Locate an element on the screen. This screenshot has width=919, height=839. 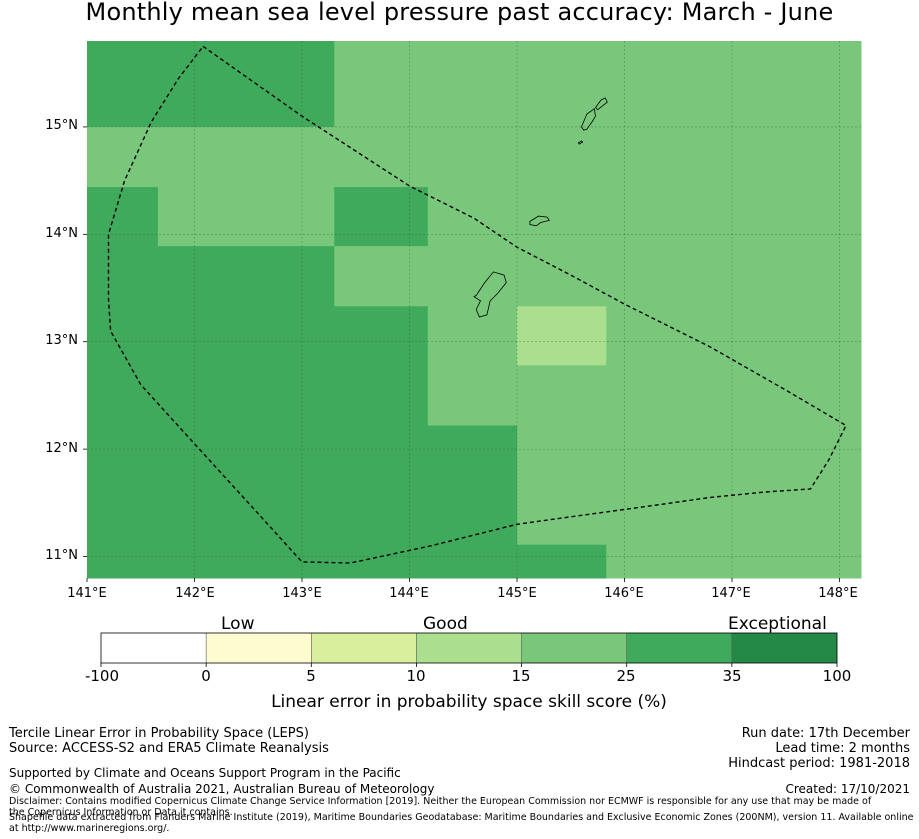
colorbar-tick-5: 5 is located at coordinates (311, 676).